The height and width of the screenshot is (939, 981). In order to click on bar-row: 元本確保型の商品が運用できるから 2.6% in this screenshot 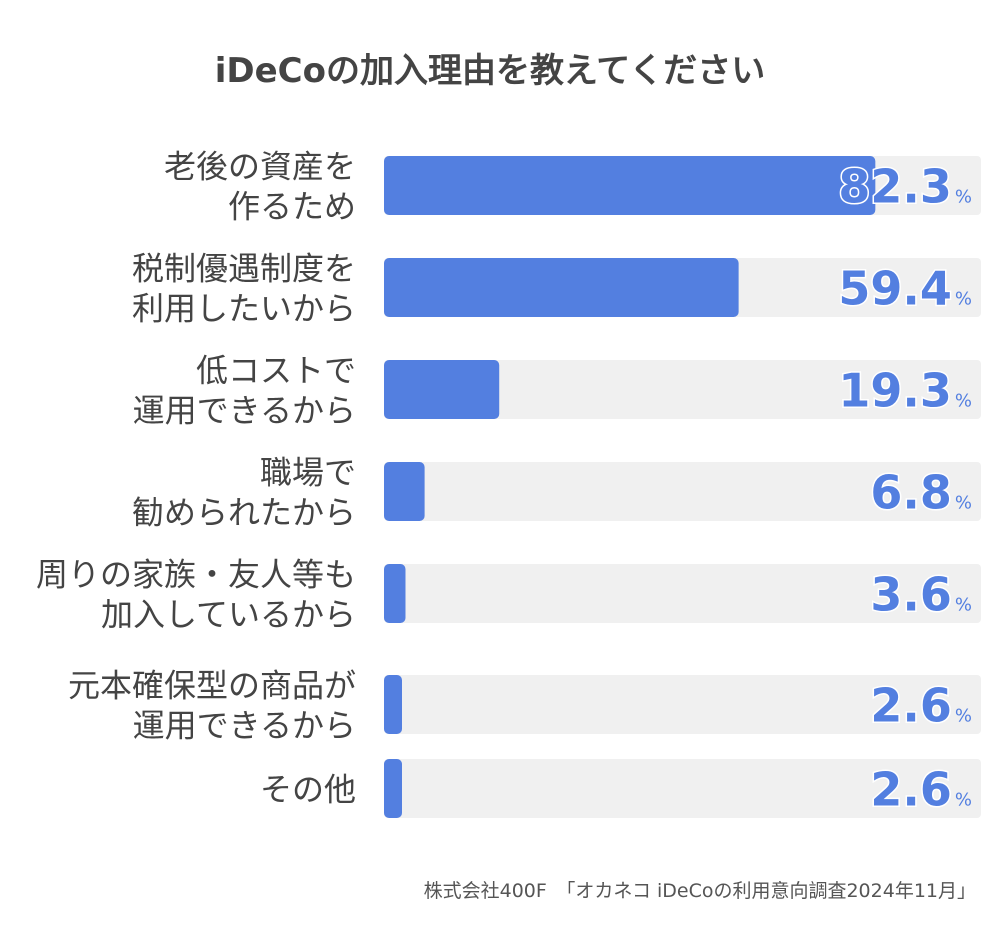, I will do `click(524, 706)`.